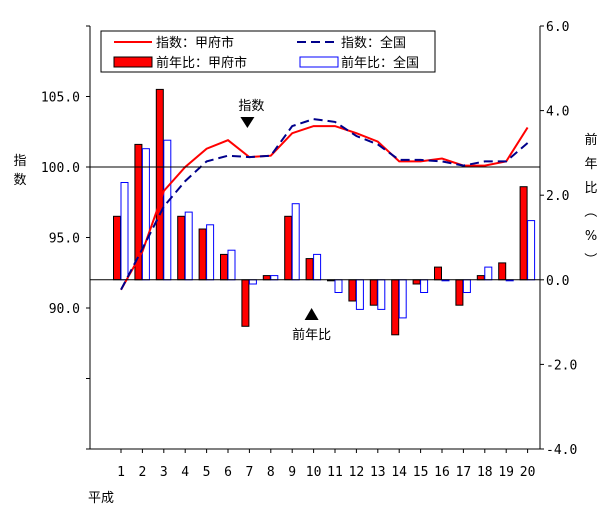  What do you see at coordinates (251, 106) in the screenshot?
I see `annotation-label: 指数` at bounding box center [251, 106].